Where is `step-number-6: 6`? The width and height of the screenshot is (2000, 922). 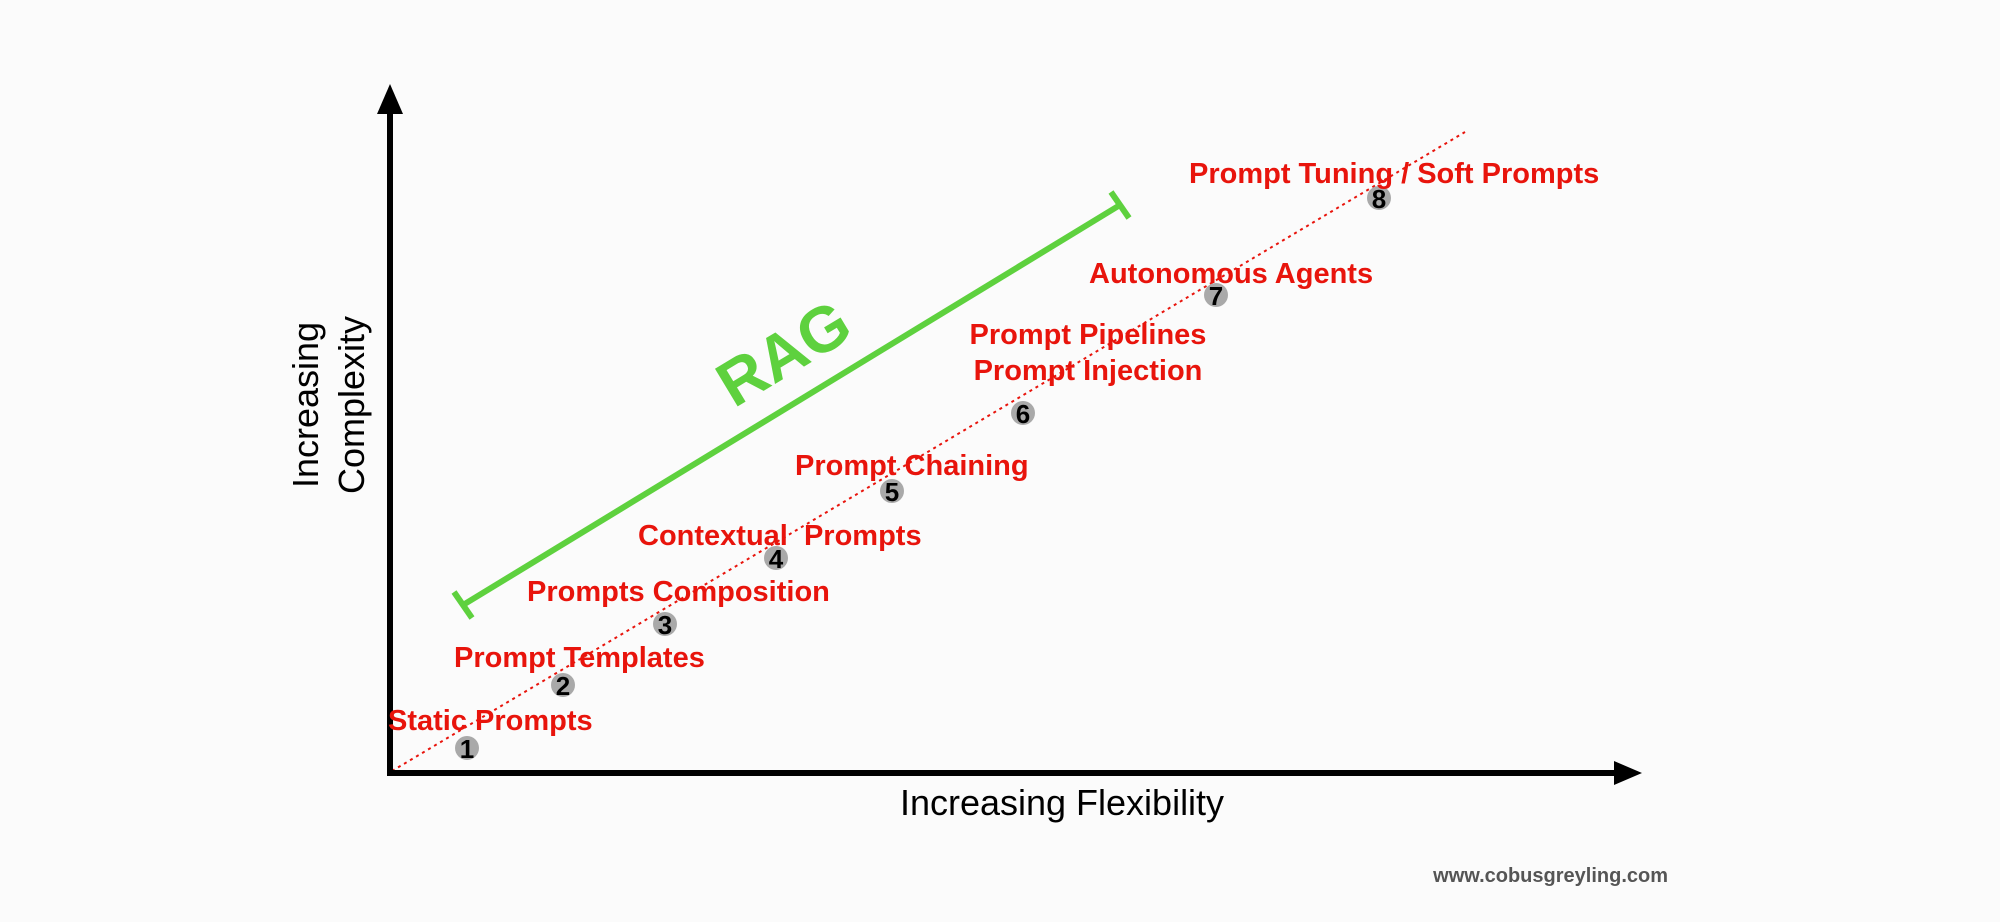 step-number-6: 6 is located at coordinates (1023, 414).